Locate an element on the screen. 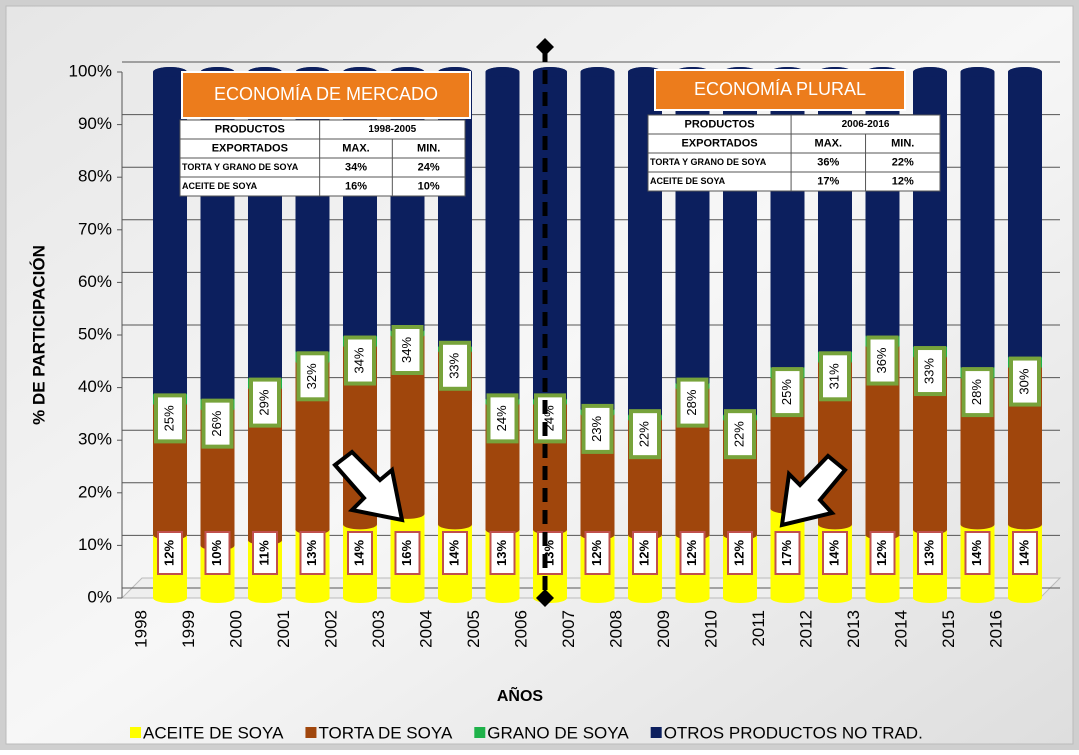  data-label: 31% is located at coordinates (833, 376).